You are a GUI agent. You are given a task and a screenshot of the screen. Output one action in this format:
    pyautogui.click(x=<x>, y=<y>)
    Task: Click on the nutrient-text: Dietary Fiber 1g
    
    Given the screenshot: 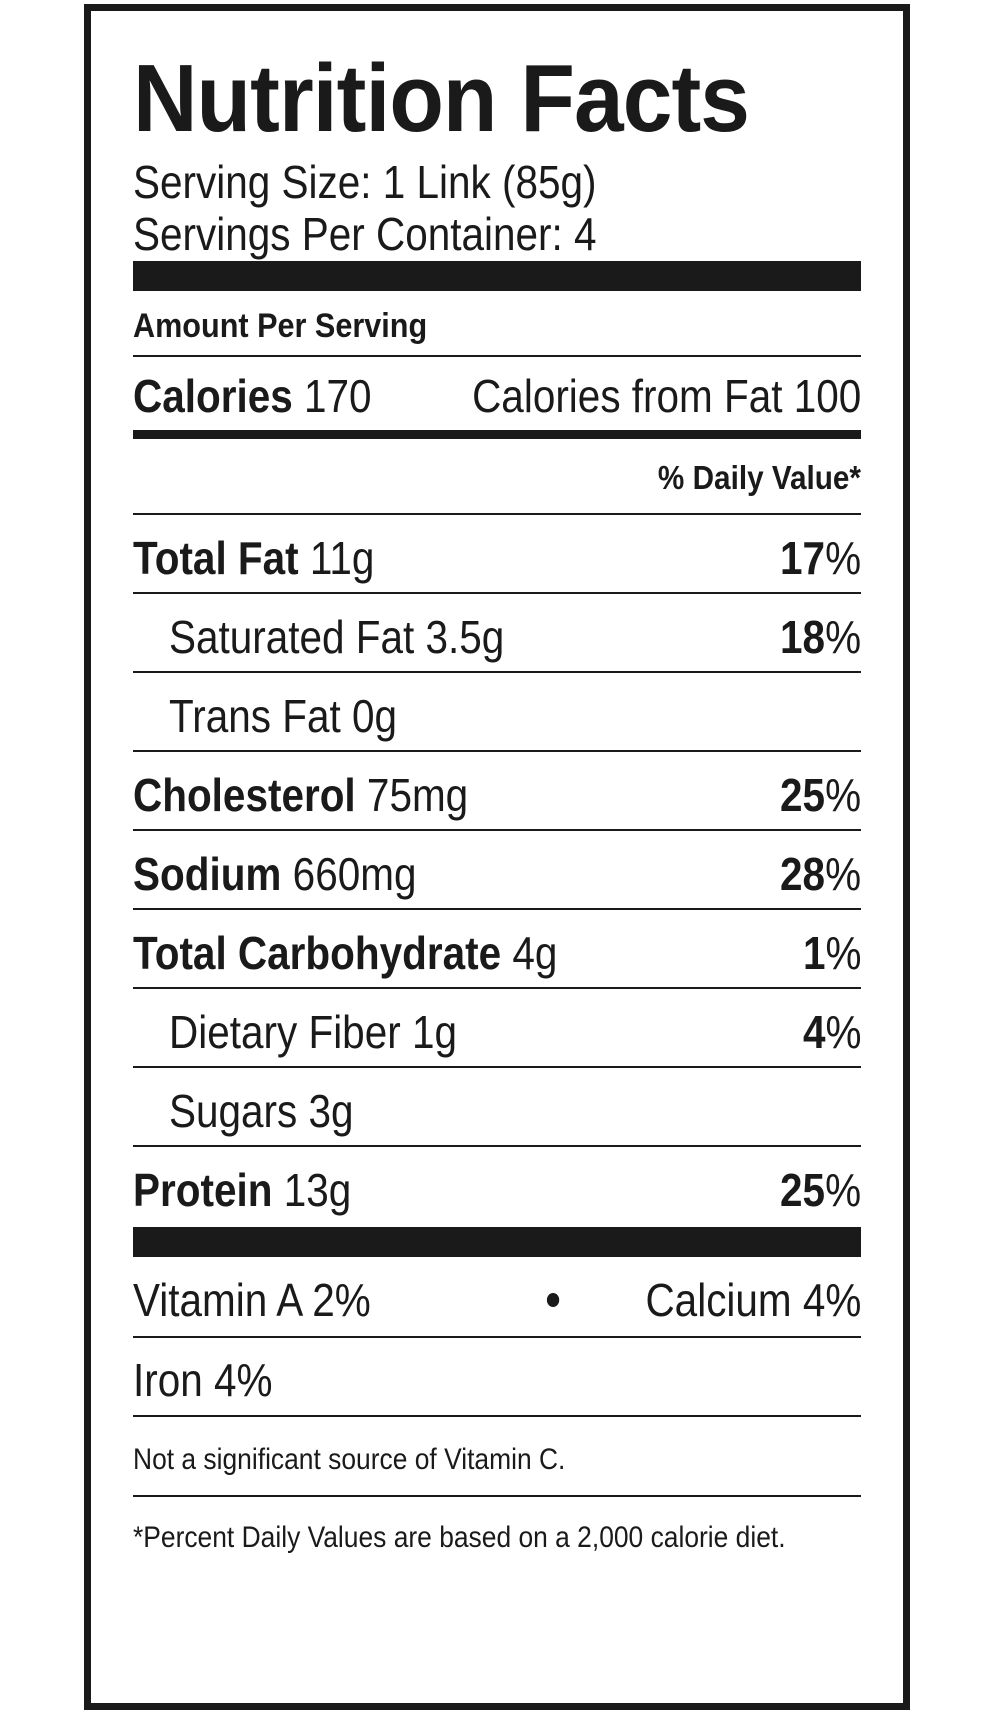 What is the action you would take?
    pyautogui.click(x=313, y=1032)
    